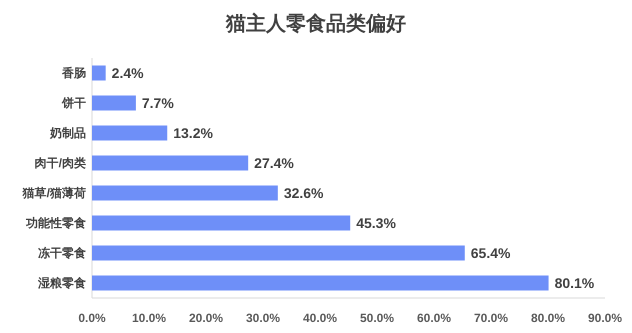 Image resolution: width=632 pixels, height=333 pixels. I want to click on data-label: 7.7%, so click(158, 103).